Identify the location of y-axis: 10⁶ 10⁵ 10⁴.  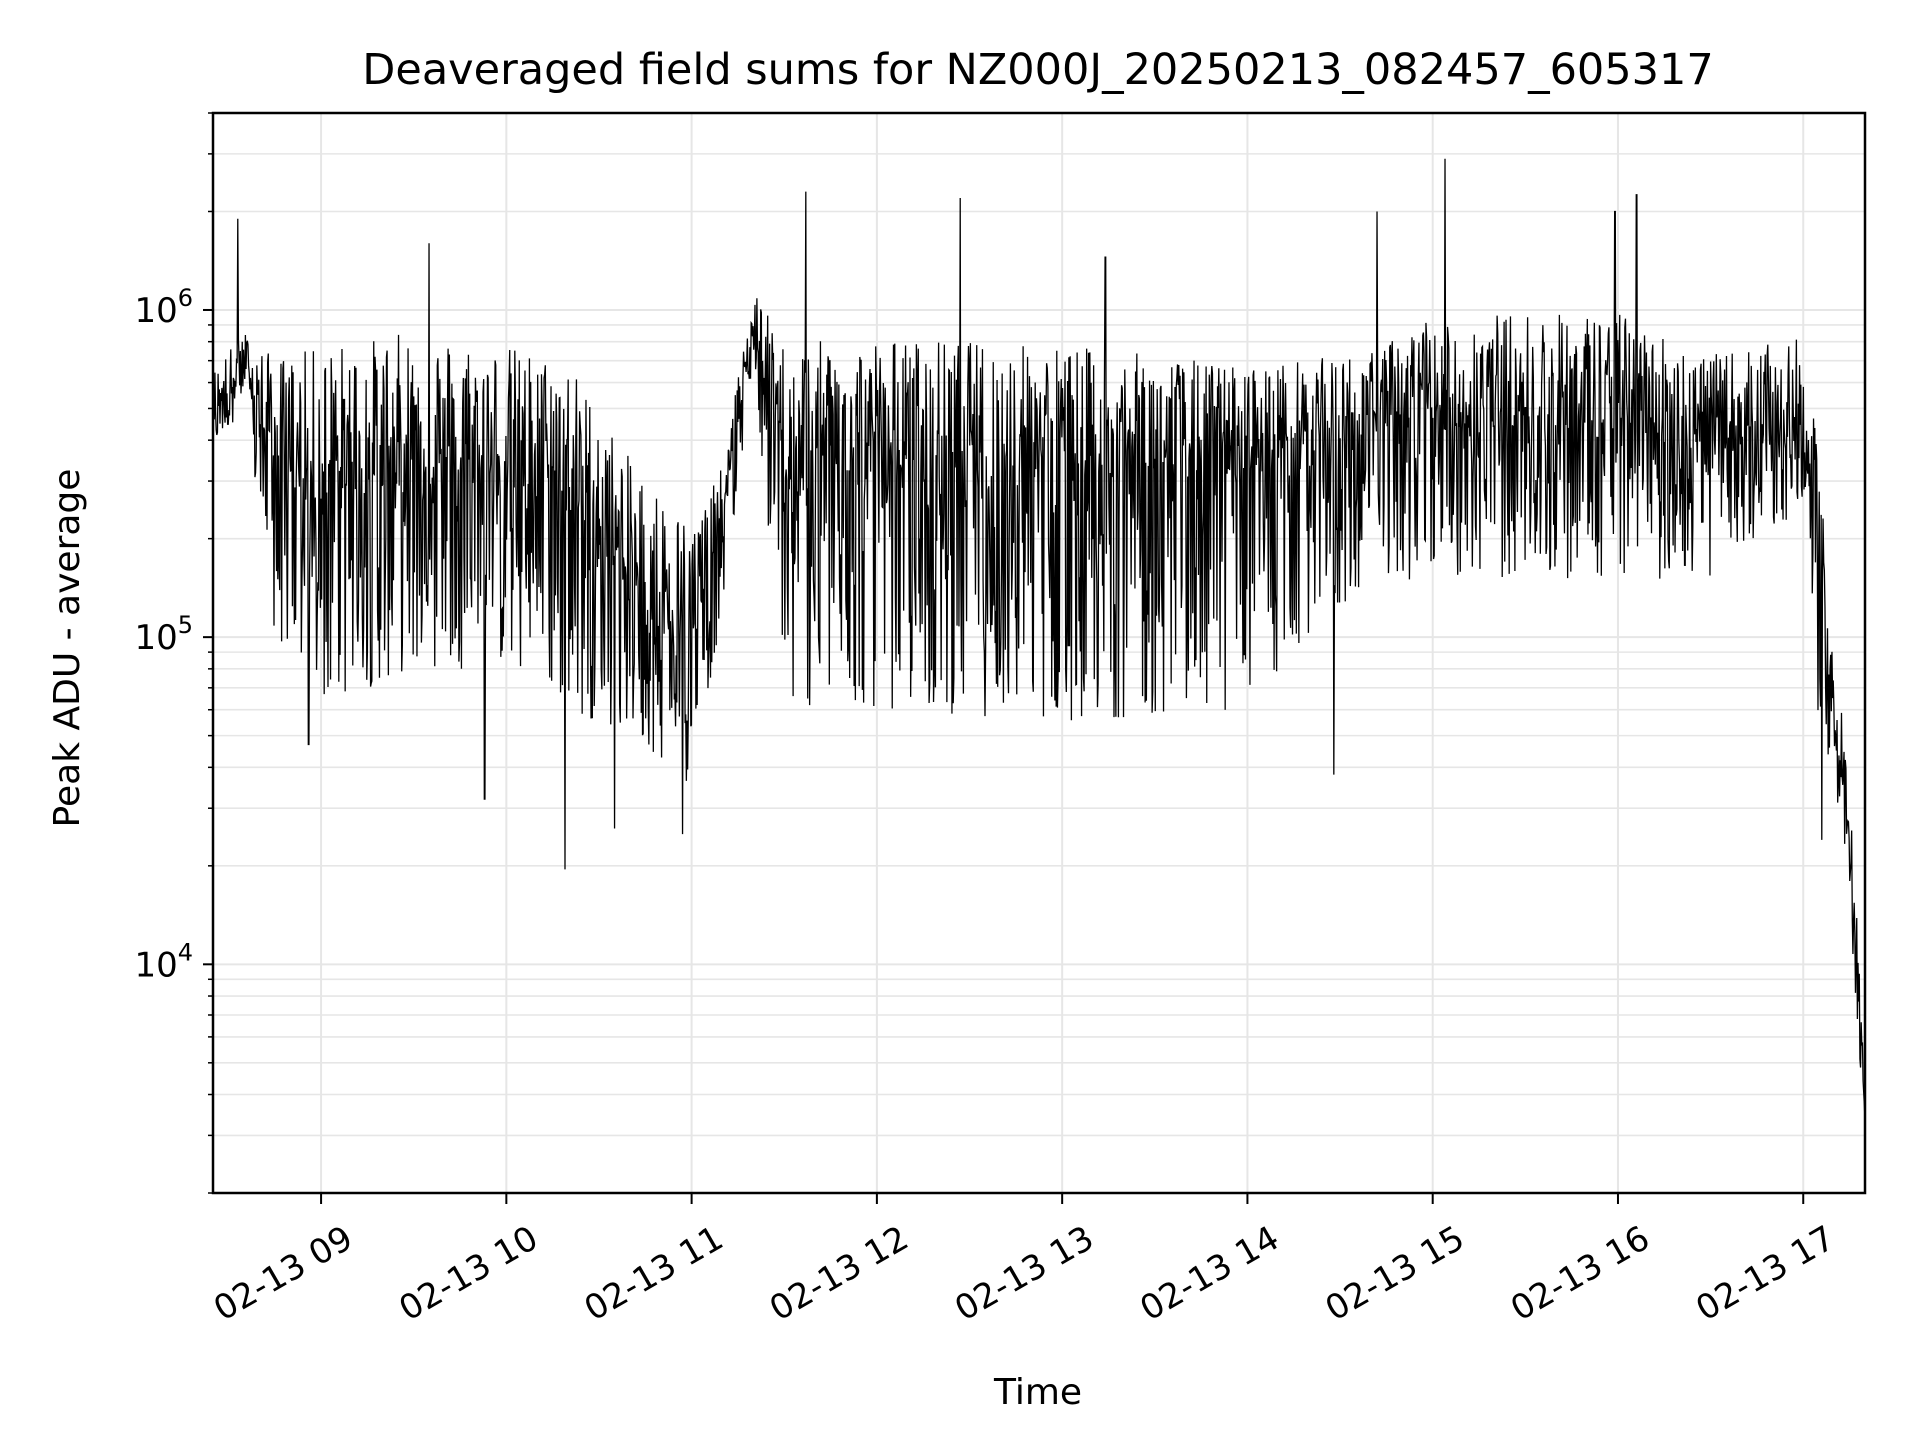
(173, 653).